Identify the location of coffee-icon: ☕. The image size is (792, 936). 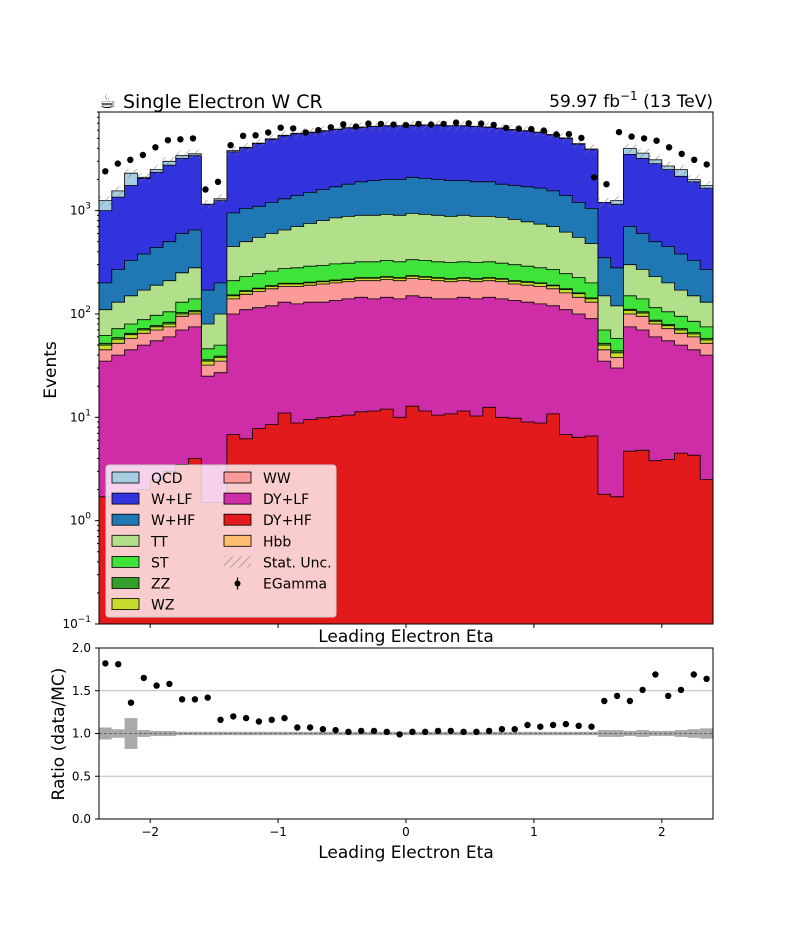
(107, 102).